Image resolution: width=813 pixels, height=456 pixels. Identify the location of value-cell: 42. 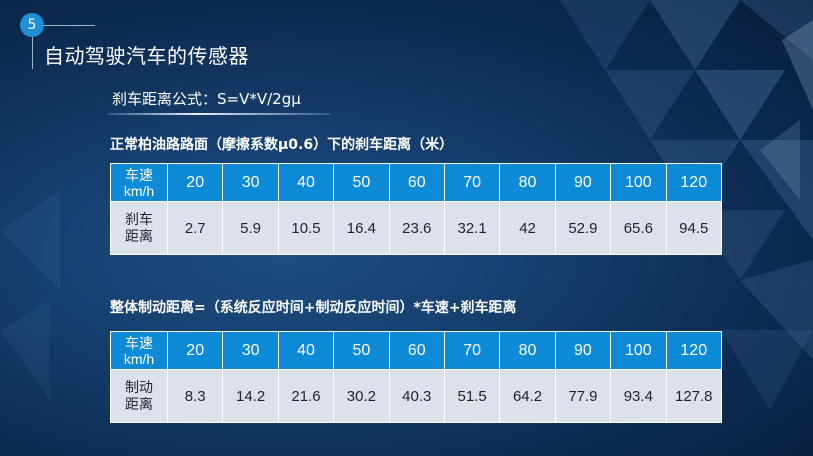
(527, 228).